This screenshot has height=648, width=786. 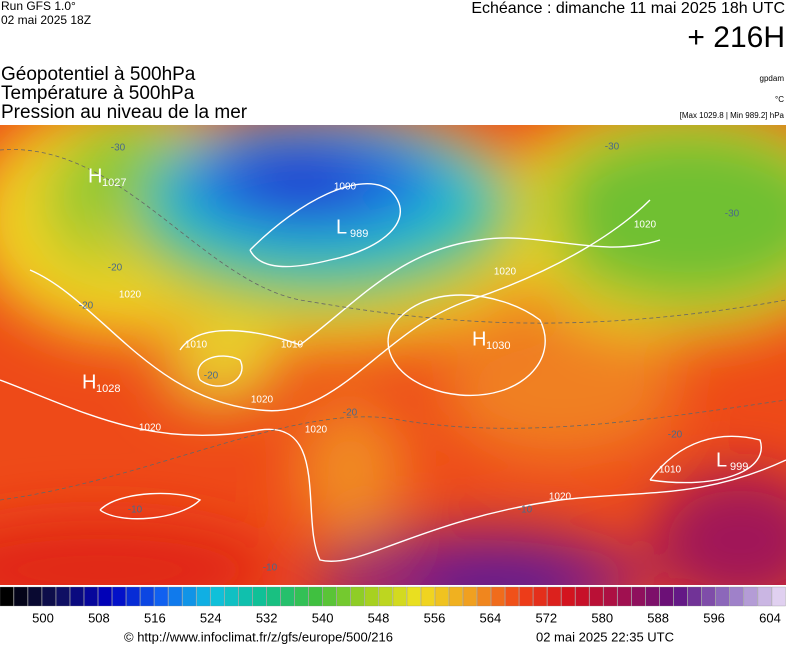 What do you see at coordinates (38, 6) in the screenshot?
I see `run-label: Run GFS 1.0°` at bounding box center [38, 6].